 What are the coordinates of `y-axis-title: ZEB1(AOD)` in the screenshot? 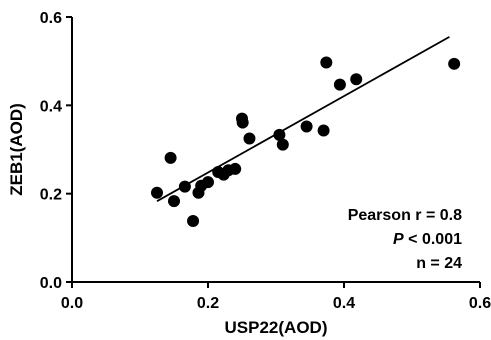 It's located at (16, 149).